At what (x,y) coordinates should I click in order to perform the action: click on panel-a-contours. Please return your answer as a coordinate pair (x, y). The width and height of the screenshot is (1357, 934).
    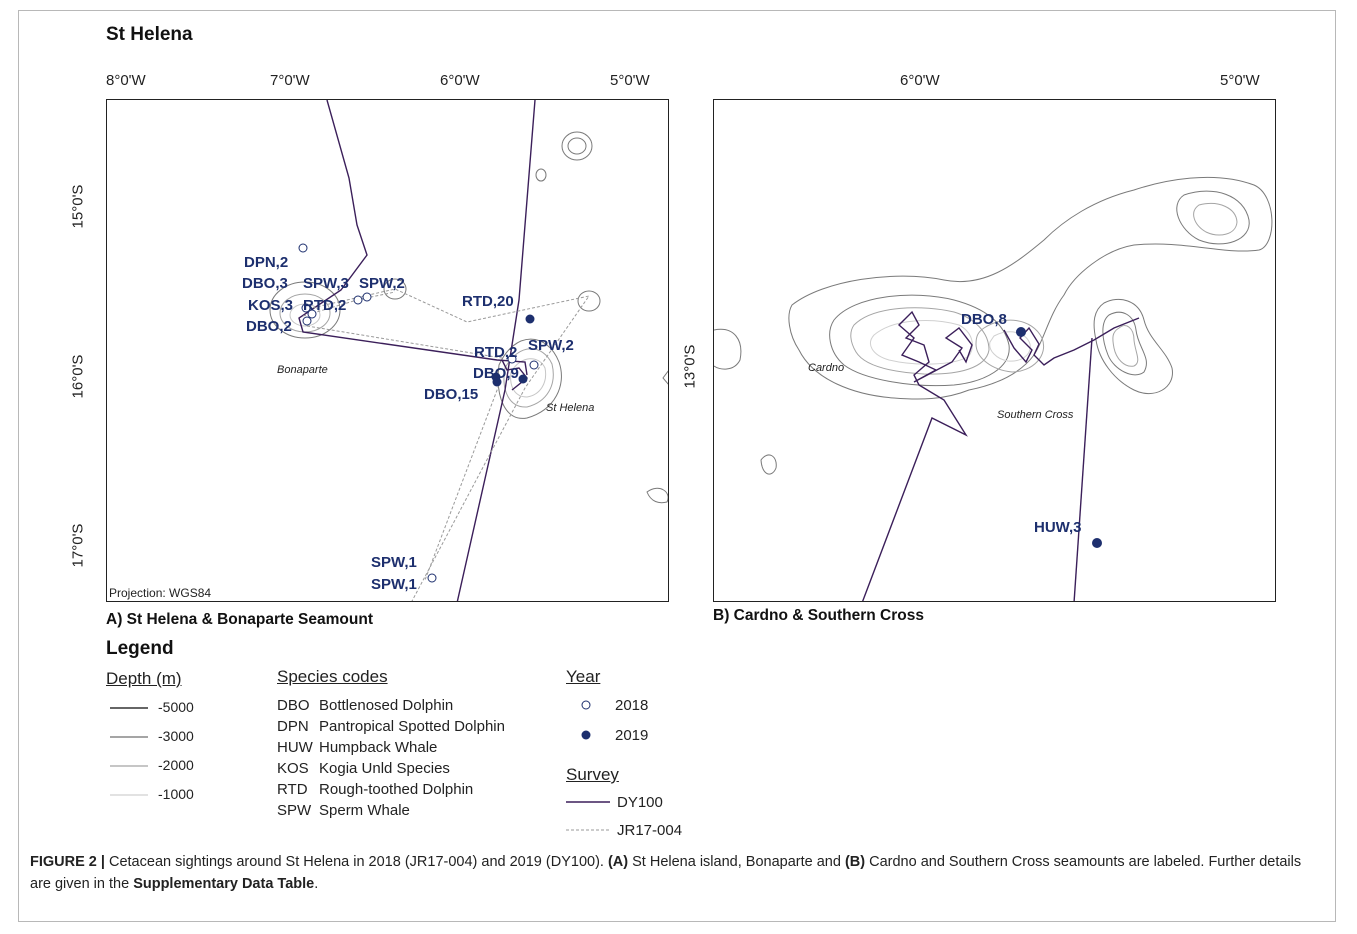
    Looking at the image, I should click on (468, 317).